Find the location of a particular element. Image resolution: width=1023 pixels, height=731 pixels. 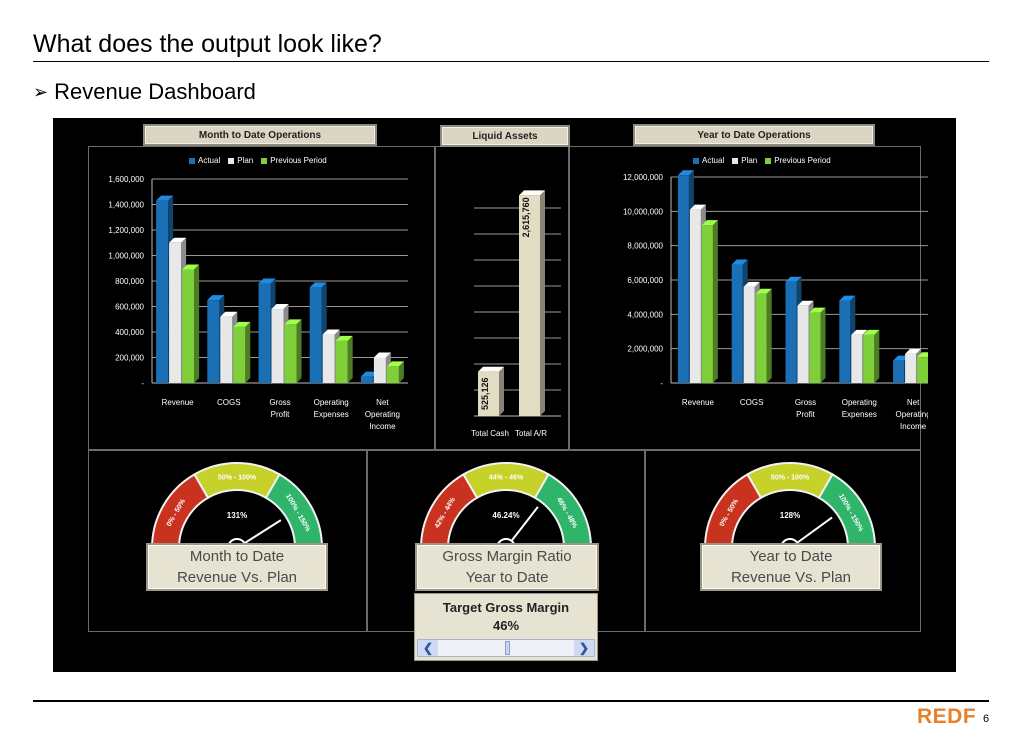

x-tick-label: Net is located at coordinates (913, 402).